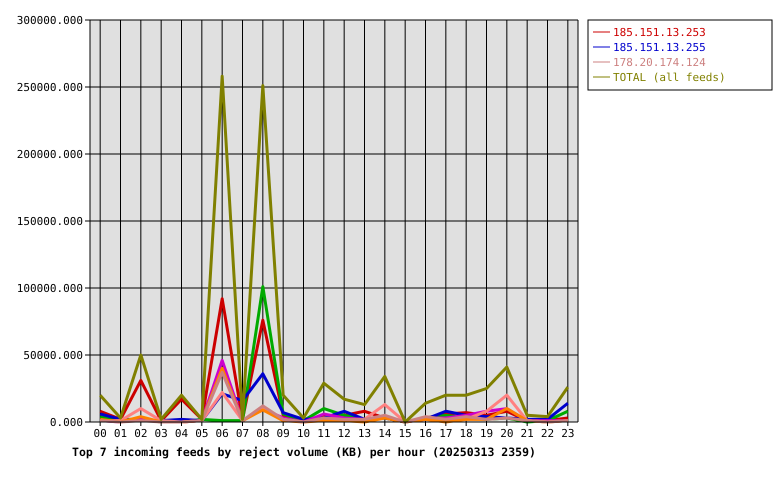 This screenshot has height=480, width=780. What do you see at coordinates (669, 77) in the screenshot?
I see `legend-label: TOTAL (all feeds)` at bounding box center [669, 77].